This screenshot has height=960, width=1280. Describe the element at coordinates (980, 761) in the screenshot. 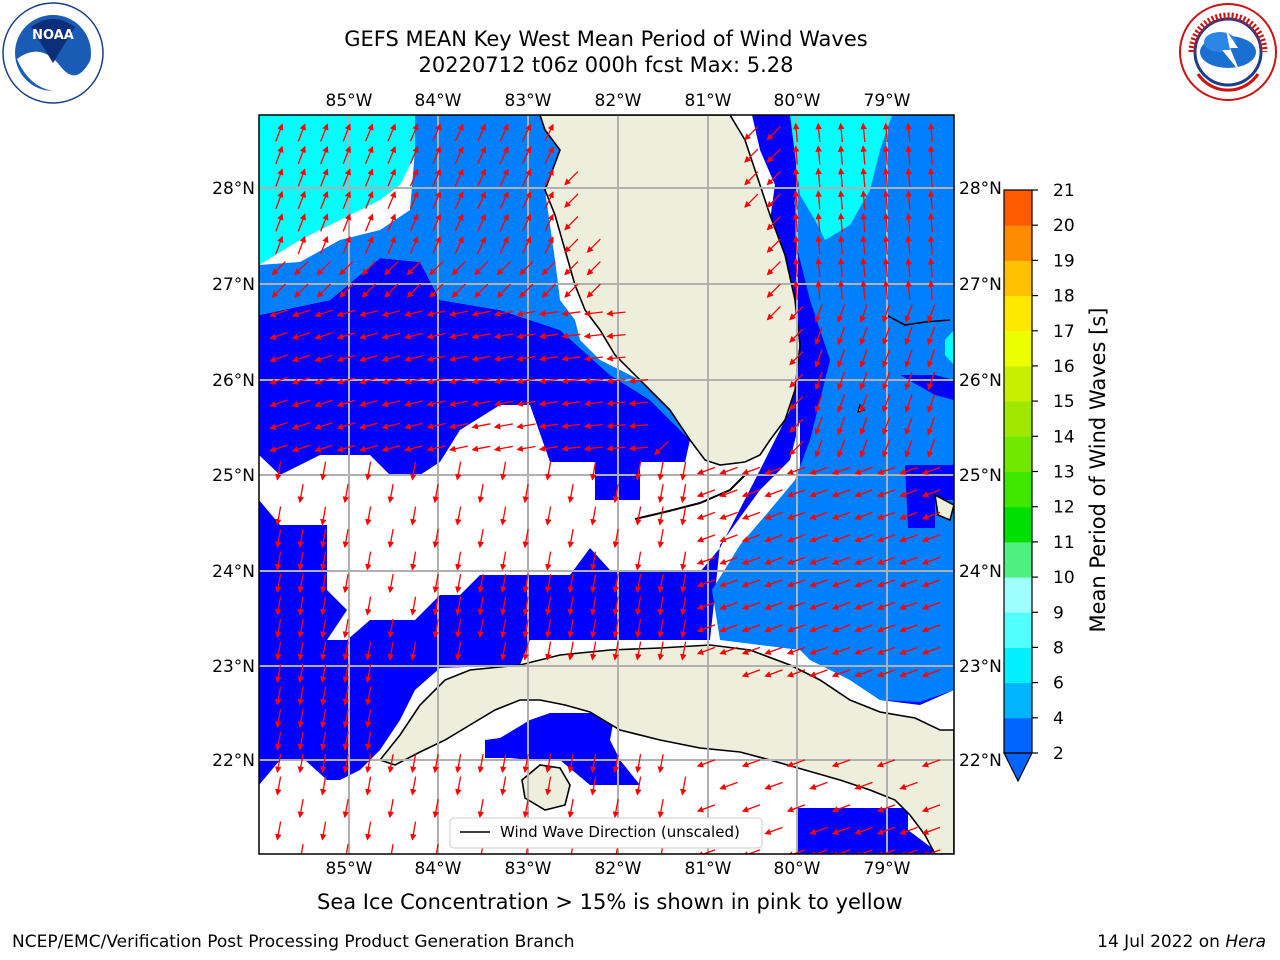

I see `lat-tick-label: 22°N` at that location.